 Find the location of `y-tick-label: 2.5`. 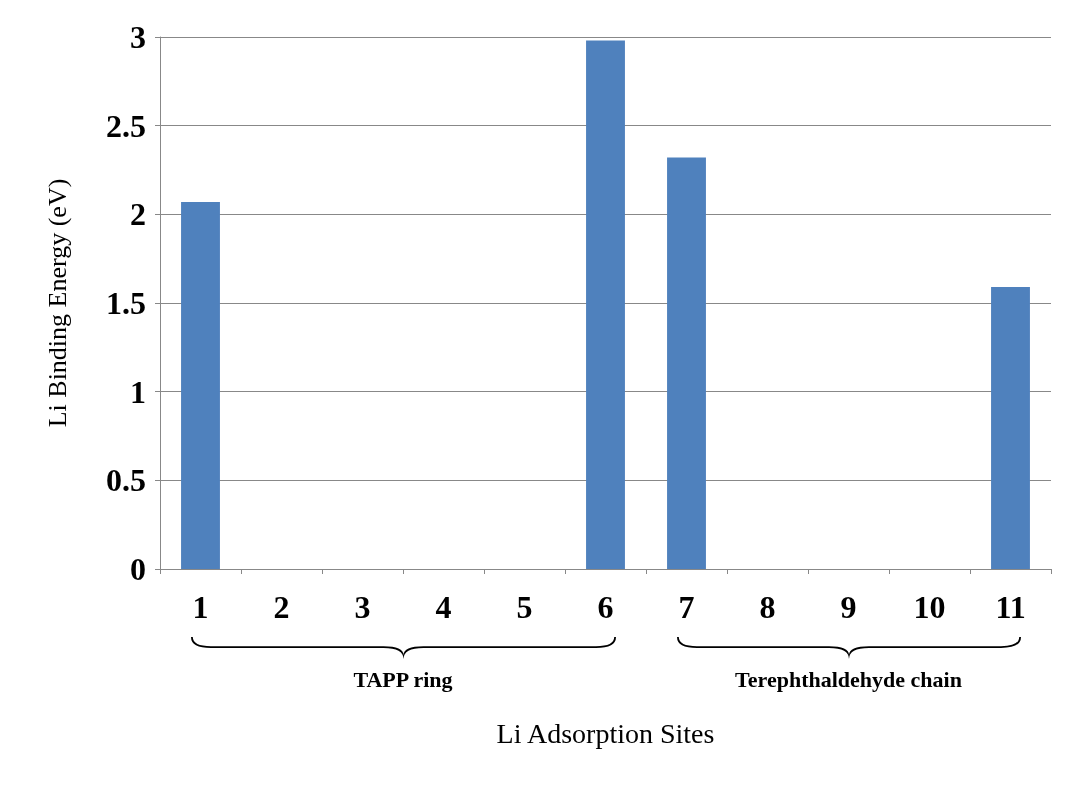

y-tick-label: 2.5 is located at coordinates (126, 125).